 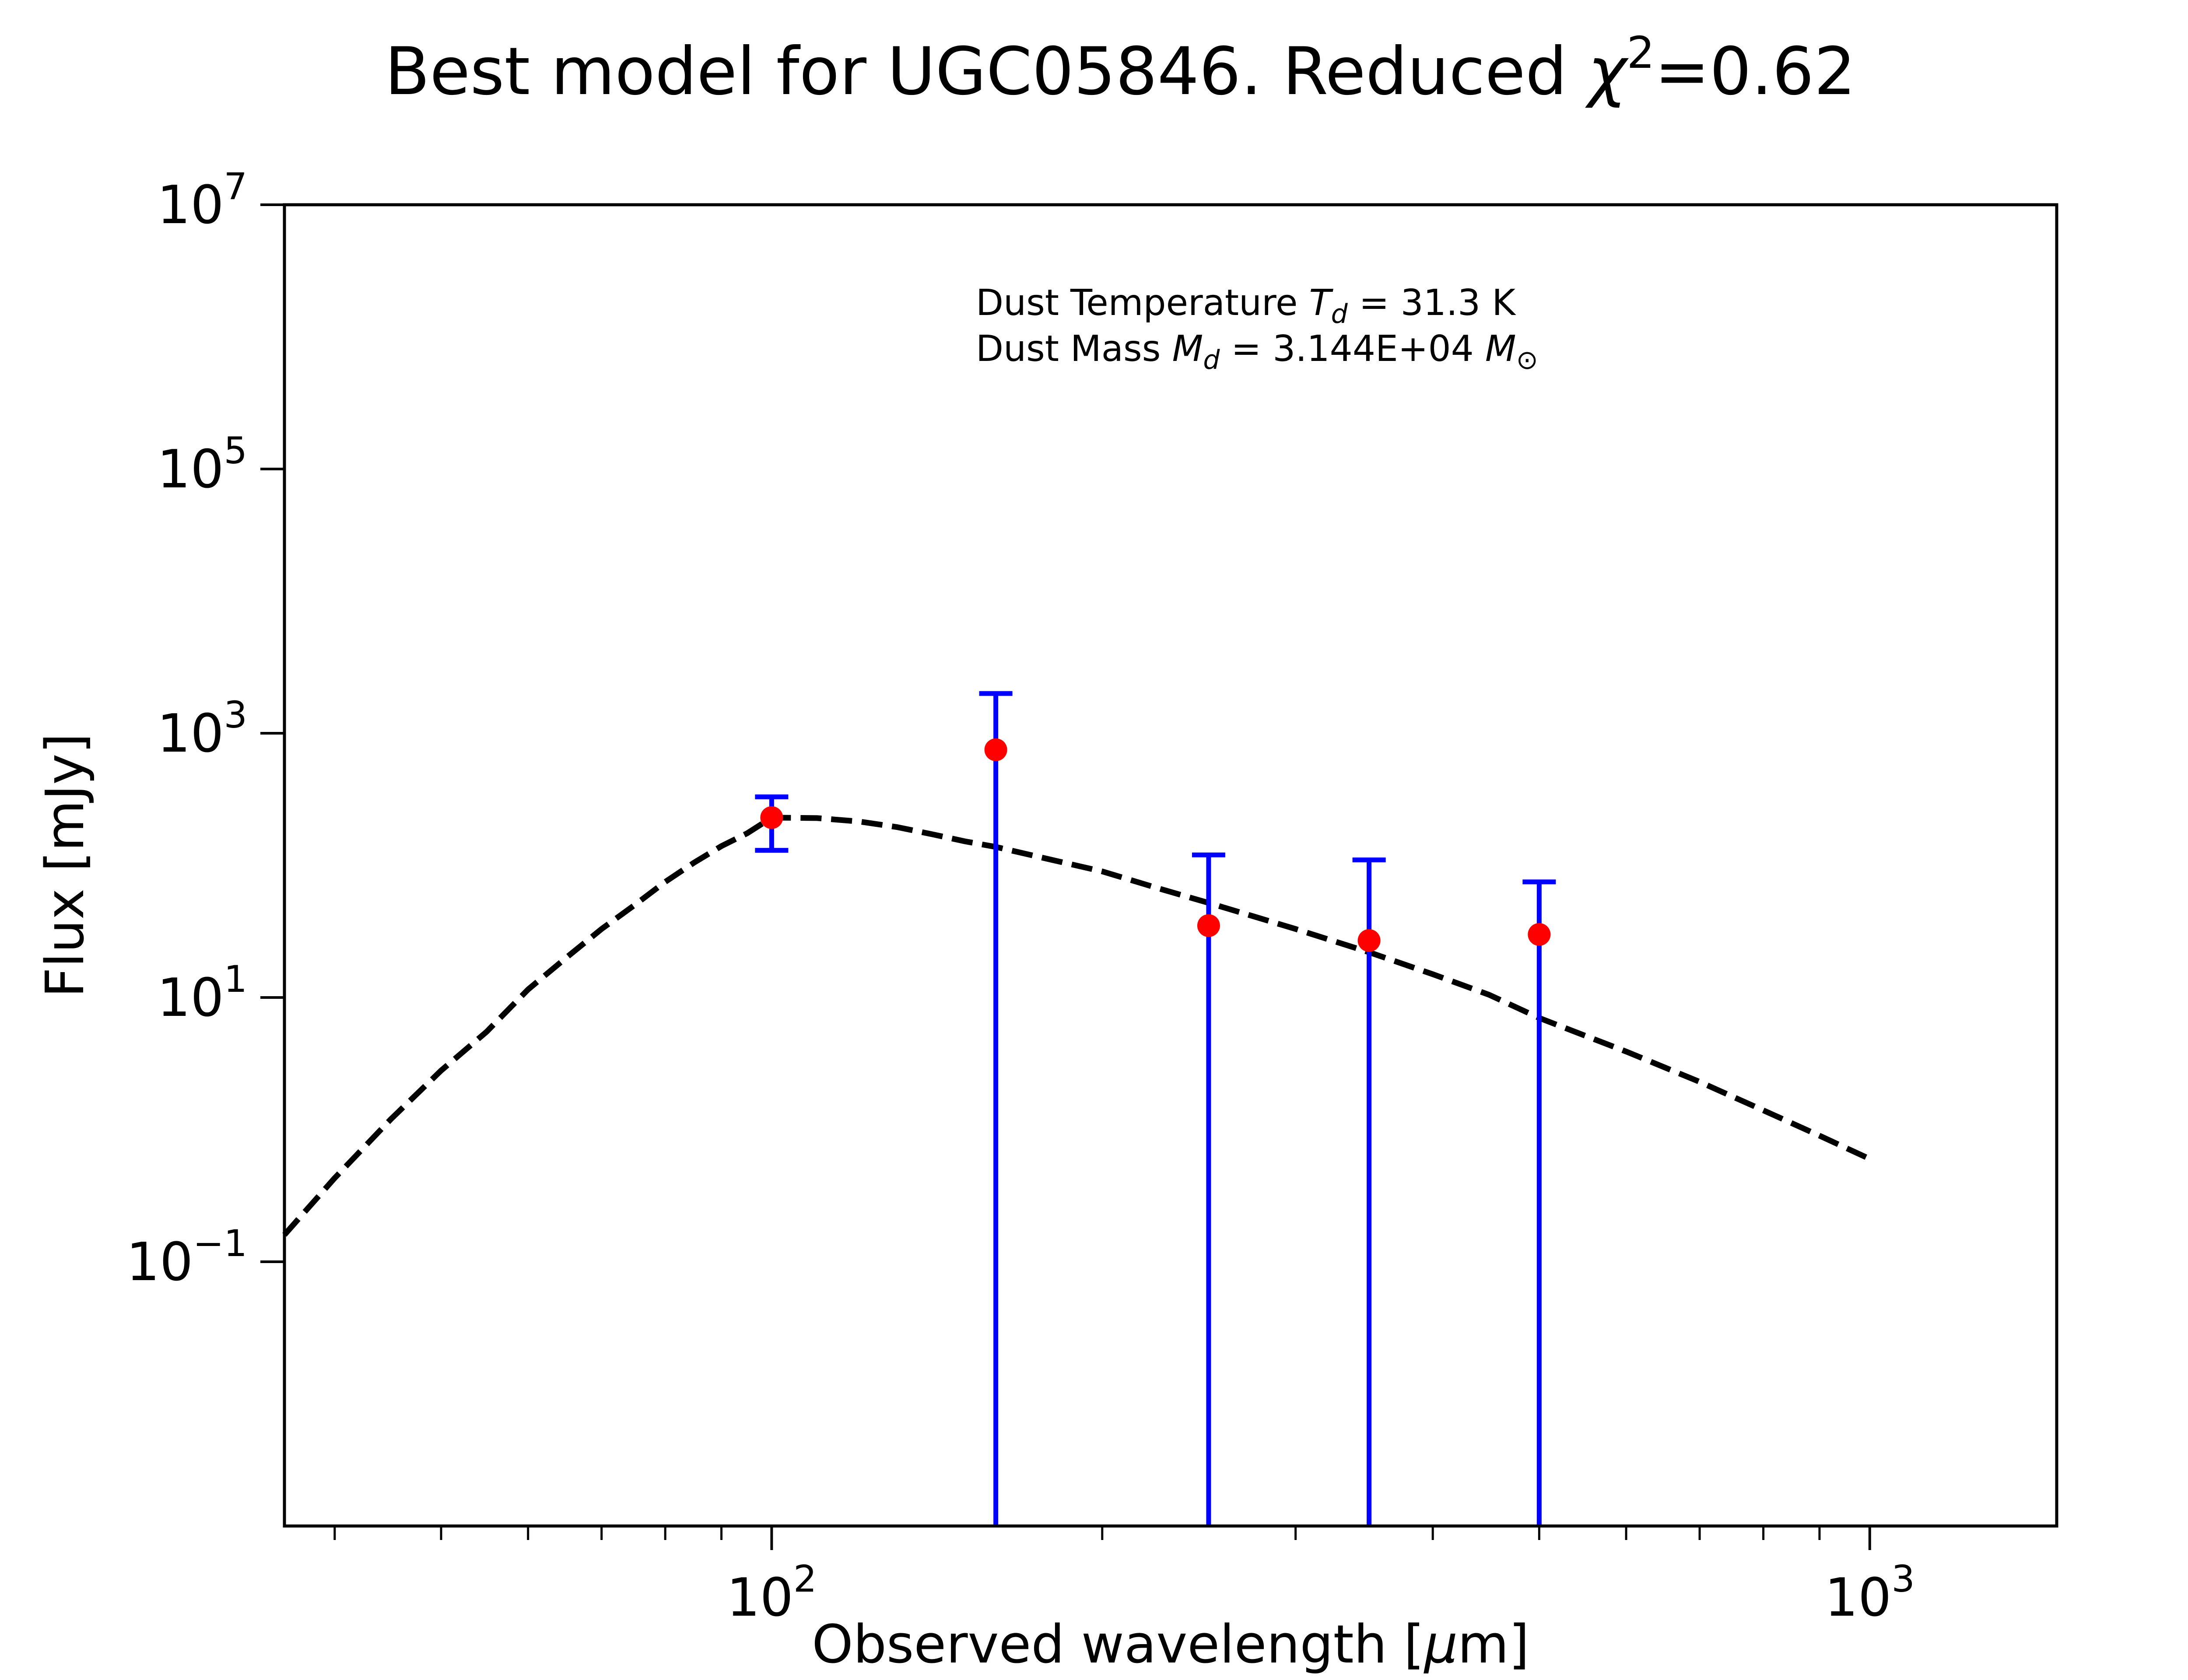 I want to click on x-axis-label: Observed wavelength [μm], so click(x=1170, y=1644).